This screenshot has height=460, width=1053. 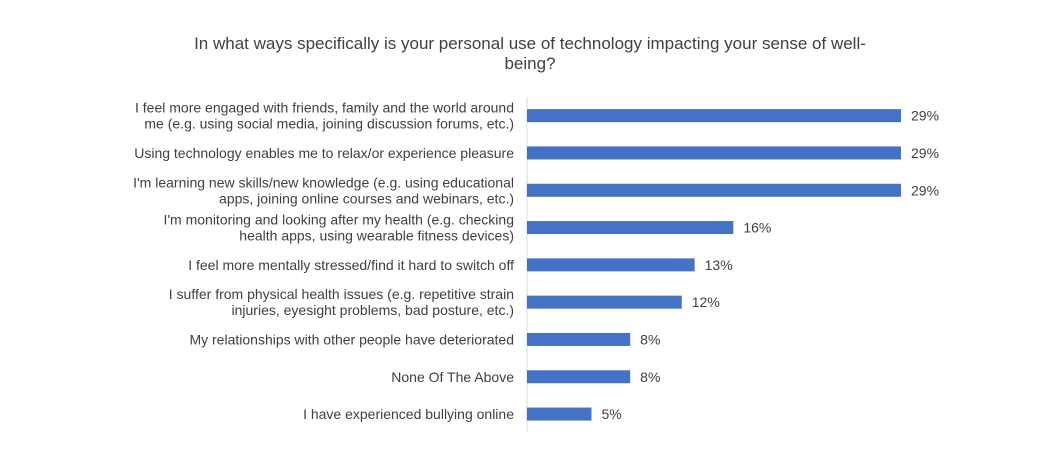 What do you see at coordinates (706, 302) in the screenshot?
I see `value-label: 12%` at bounding box center [706, 302].